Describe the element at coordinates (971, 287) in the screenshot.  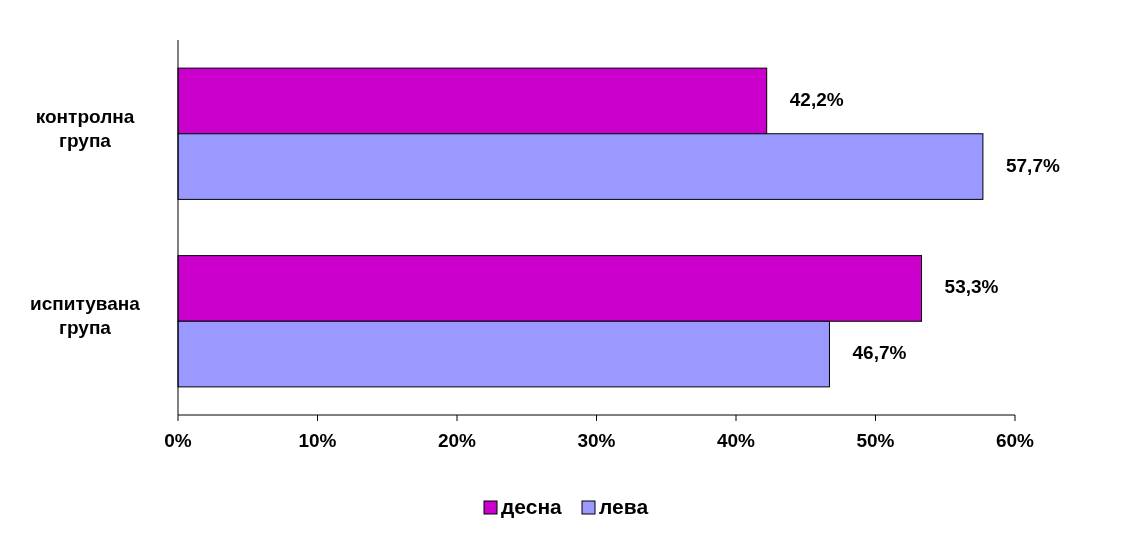
I see `data-label: 53,3%` at that location.